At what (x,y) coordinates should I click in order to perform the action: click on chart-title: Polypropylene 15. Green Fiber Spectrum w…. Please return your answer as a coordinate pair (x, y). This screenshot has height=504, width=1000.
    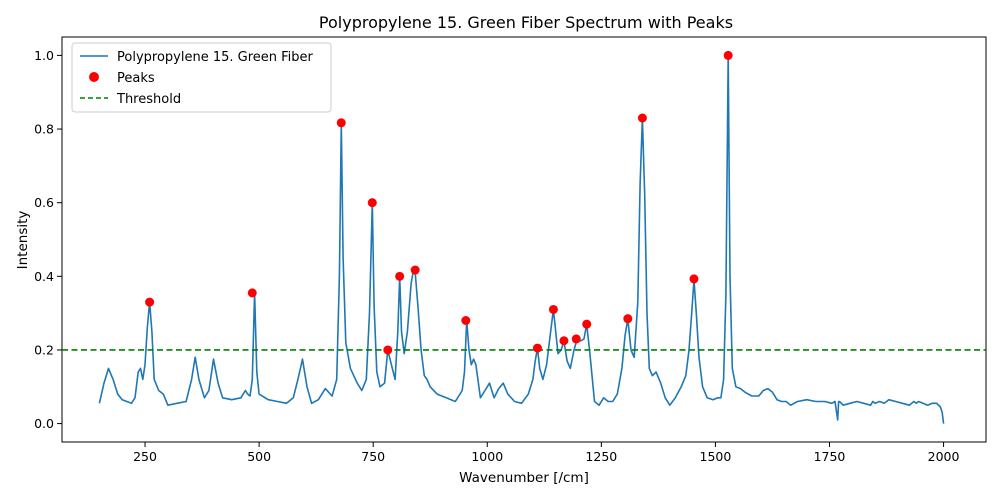
    Looking at the image, I should click on (526, 22).